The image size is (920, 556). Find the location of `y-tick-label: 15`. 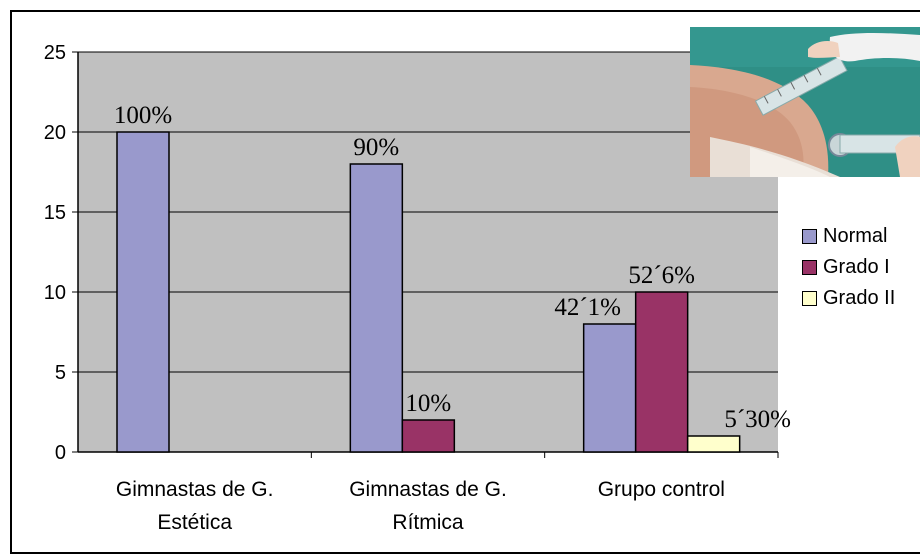

y-tick-label: 15 is located at coordinates (55, 213).